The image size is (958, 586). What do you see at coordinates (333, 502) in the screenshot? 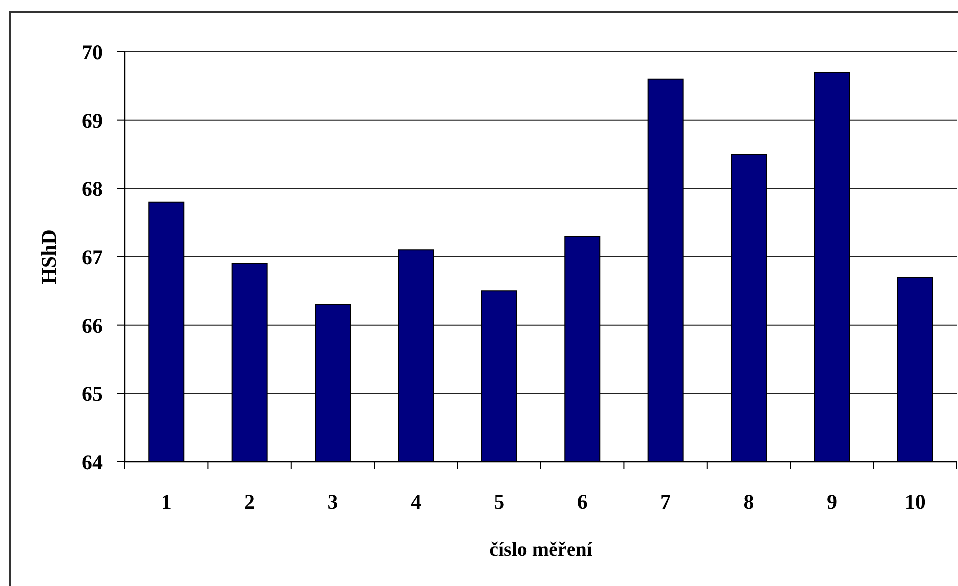
I see `x-tick-label: 3` at bounding box center [333, 502].